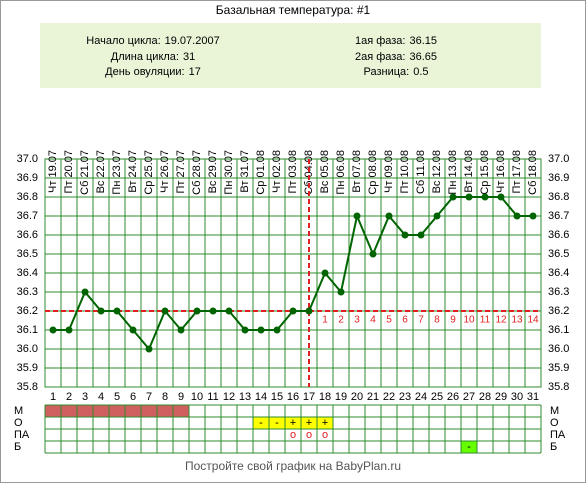 The image size is (586, 483). What do you see at coordinates (341, 397) in the screenshot?
I see `x-tick-label: 19` at bounding box center [341, 397].